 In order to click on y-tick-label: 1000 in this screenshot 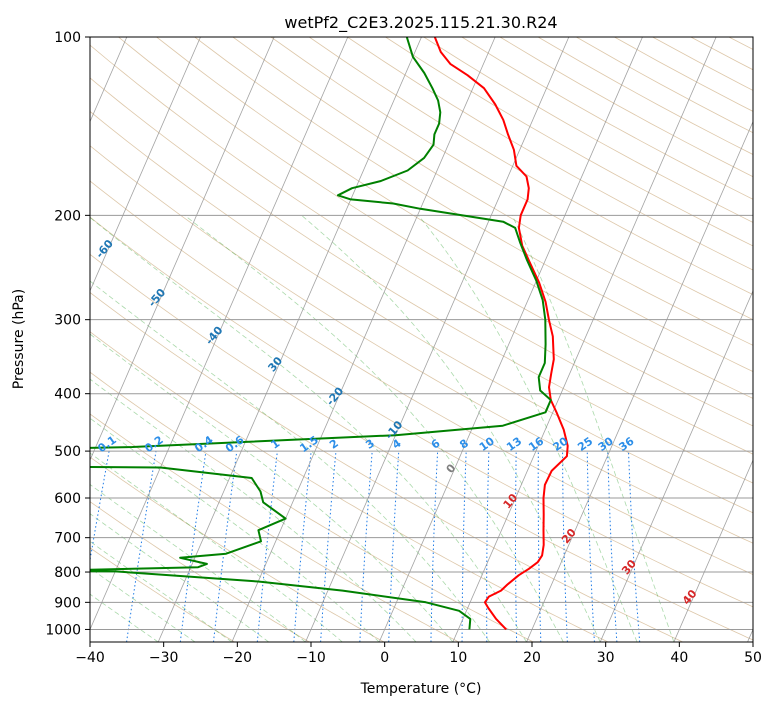, I will do `click(63, 630)`.